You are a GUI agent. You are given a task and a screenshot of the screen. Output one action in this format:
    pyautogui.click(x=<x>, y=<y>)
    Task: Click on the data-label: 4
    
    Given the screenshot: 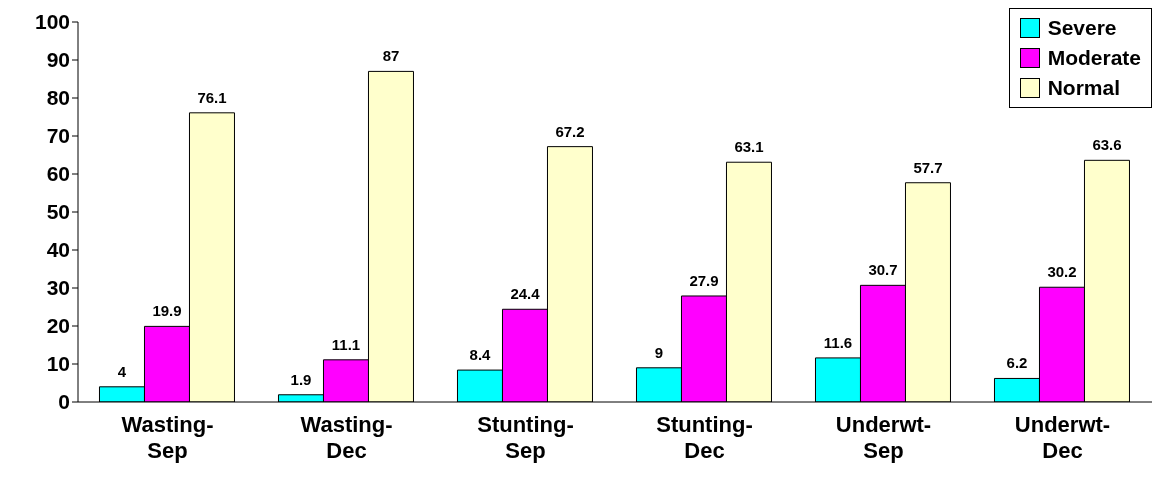 What is the action you would take?
    pyautogui.click(x=122, y=371)
    